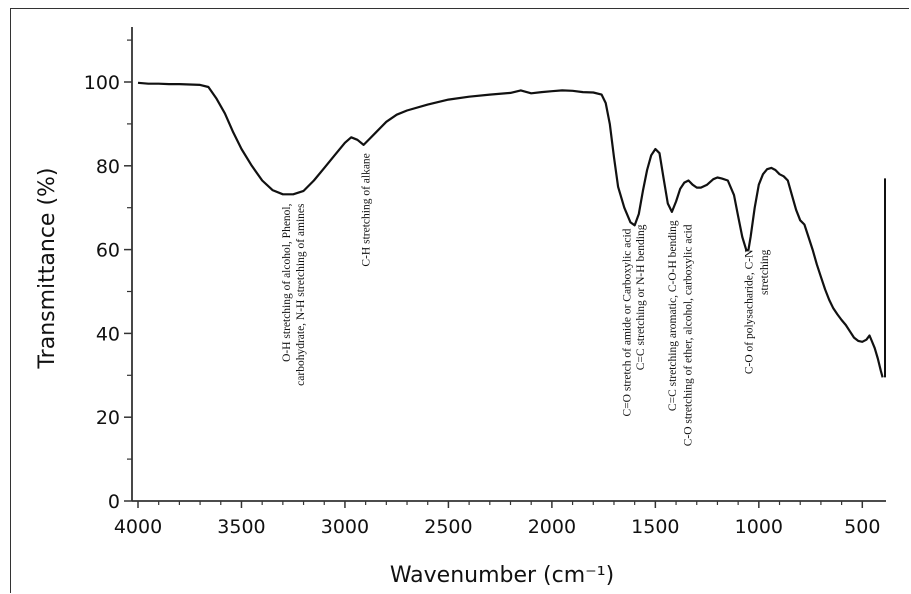 The height and width of the screenshot is (594, 911). What do you see at coordinates (641, 297) in the screenshot?
I see `peak-annotation: C=C stretching or N-H bending` at bounding box center [641, 297].